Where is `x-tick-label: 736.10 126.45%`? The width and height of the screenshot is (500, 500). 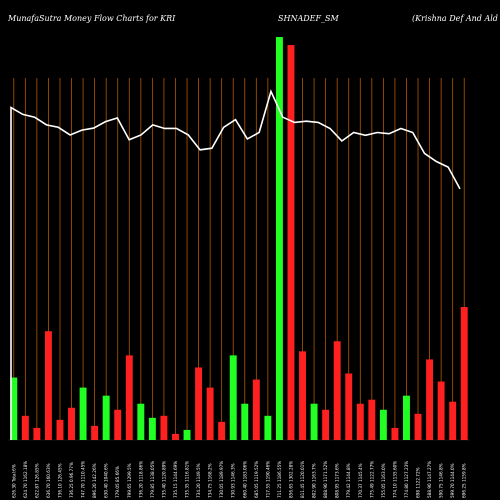
x-tick-label: 736.10 126.45% is located at coordinates (59, 480).